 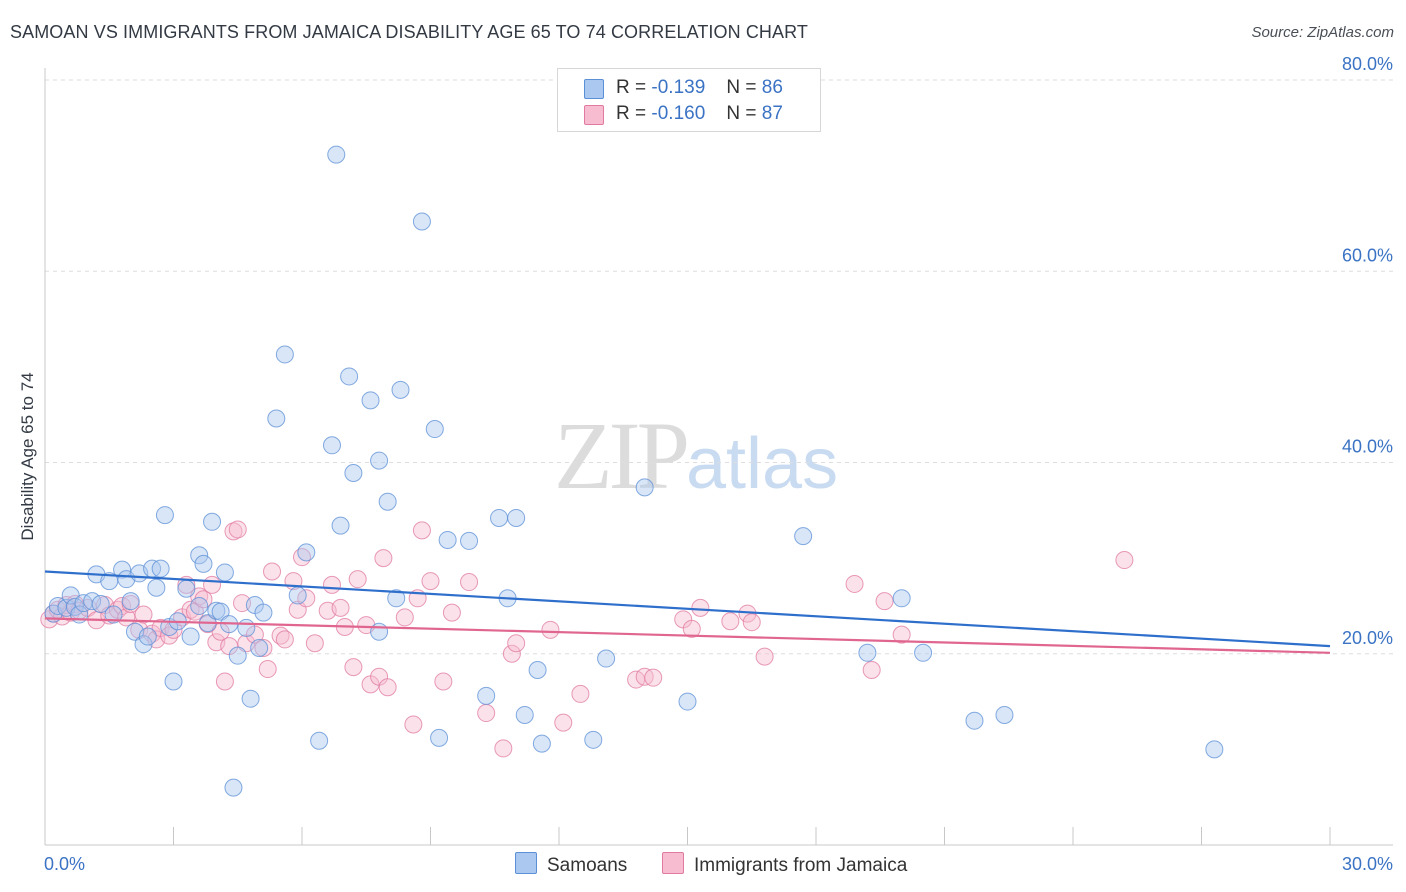 What do you see at coordinates (772, 87) in the screenshot?
I see `n-value: 86` at bounding box center [772, 87].